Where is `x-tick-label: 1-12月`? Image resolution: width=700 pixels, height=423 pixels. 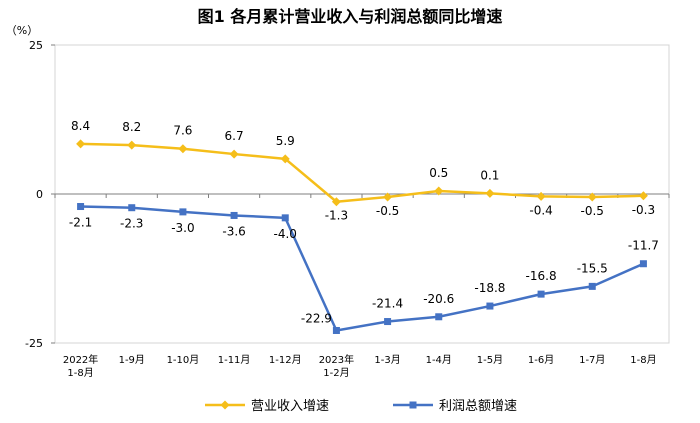 x-tick-label: 1-12月 is located at coordinates (285, 360).